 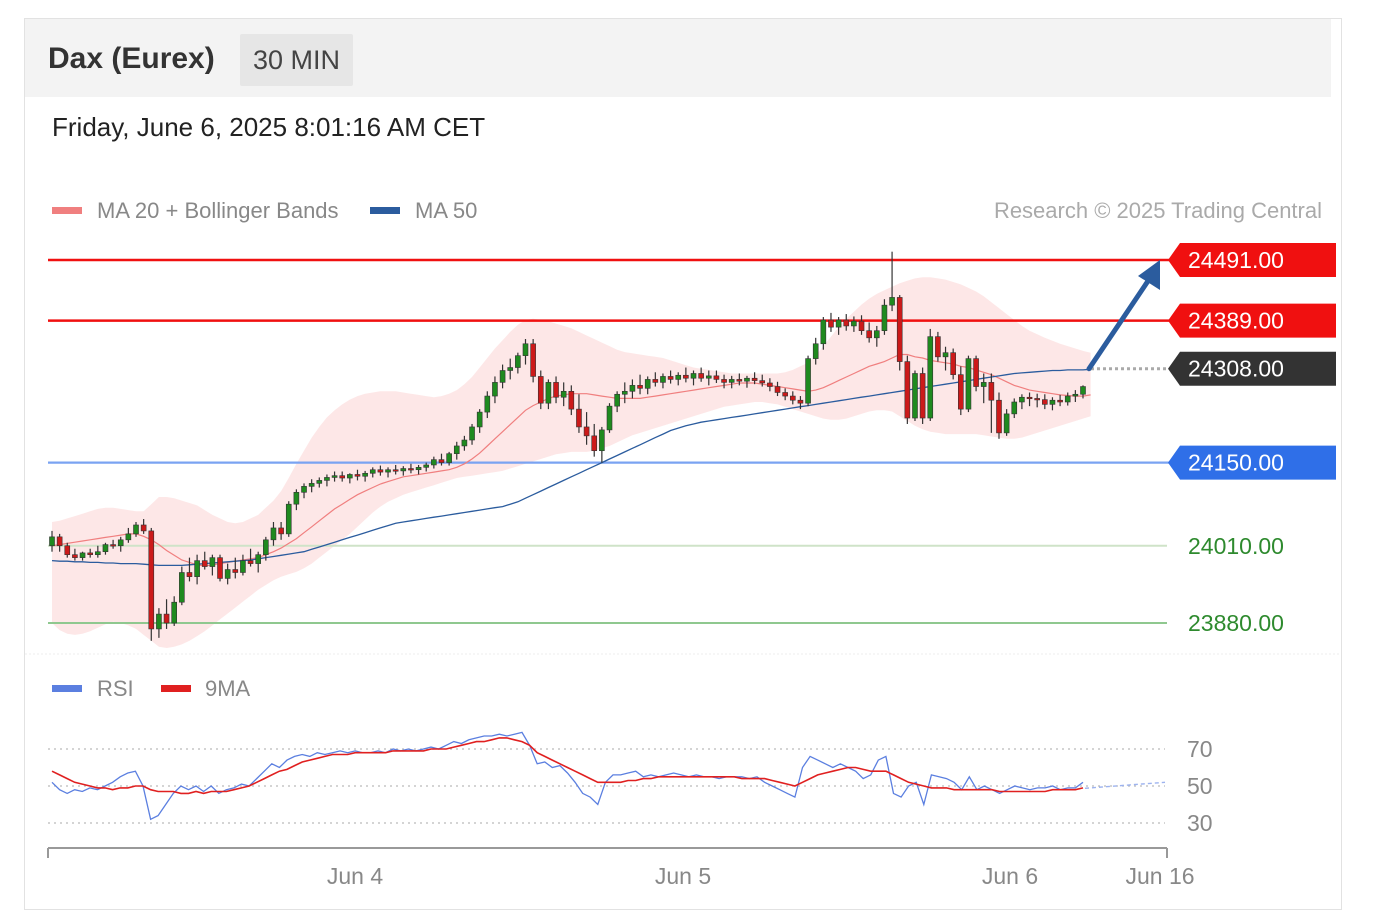 What do you see at coordinates (1252, 320) in the screenshot?
I see `price-tag-24389.00: 24389.00` at bounding box center [1252, 320].